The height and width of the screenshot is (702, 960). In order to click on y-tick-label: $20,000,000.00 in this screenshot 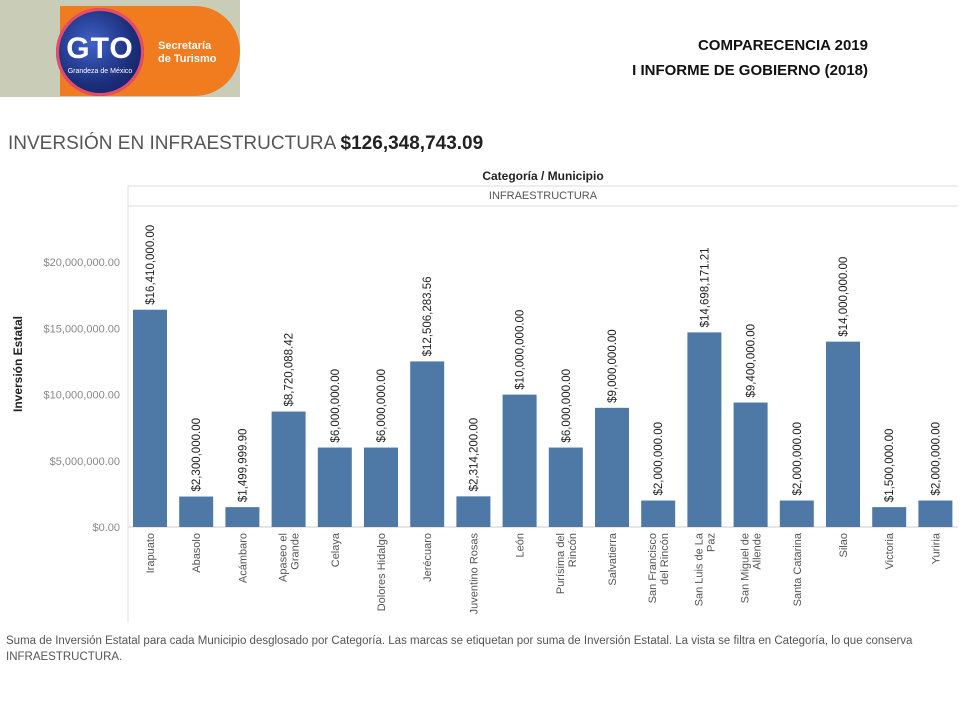, I will do `click(82, 263)`.